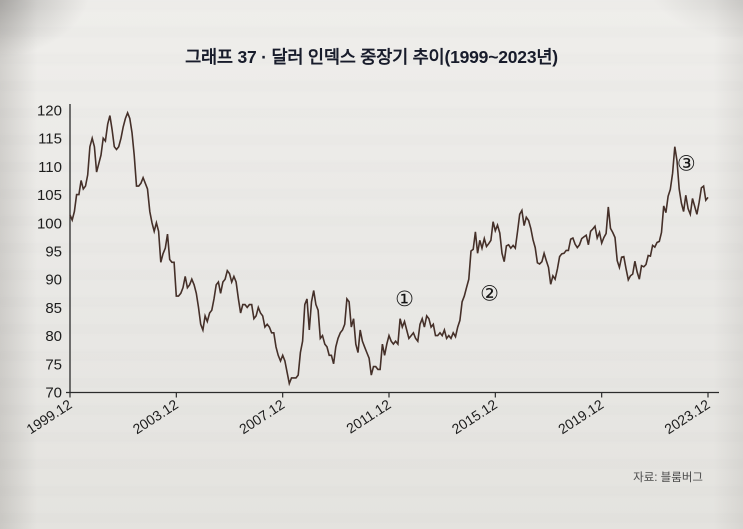 The width and height of the screenshot is (743, 529). Describe the element at coordinates (155, 416) in the screenshot. I see `x-tick-label: 2003.12` at that location.